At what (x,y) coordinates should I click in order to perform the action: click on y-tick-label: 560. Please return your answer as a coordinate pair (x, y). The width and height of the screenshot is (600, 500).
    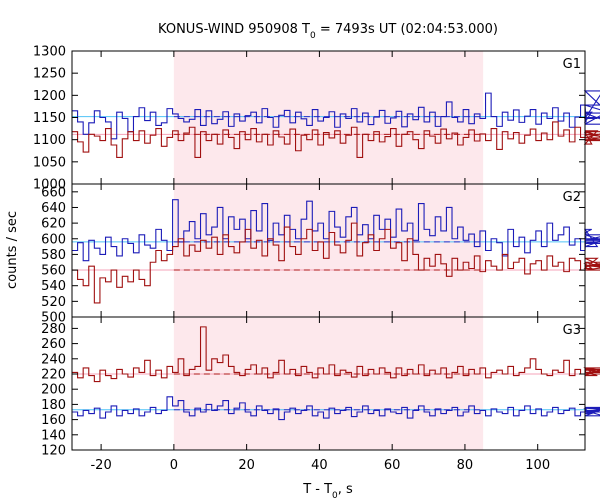
    Looking at the image, I should click on (53, 271).